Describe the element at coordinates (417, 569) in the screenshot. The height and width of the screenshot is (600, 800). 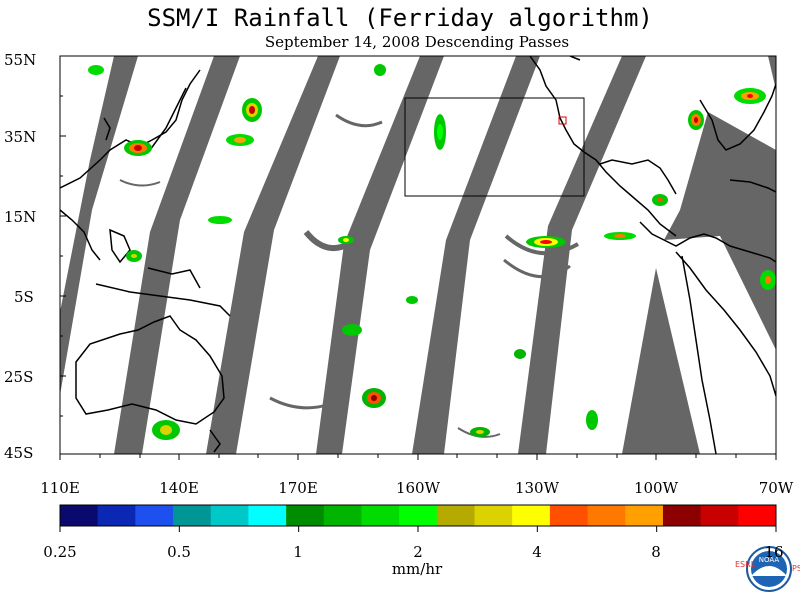
I see `colorbar-unit: mm/hr` at that location.